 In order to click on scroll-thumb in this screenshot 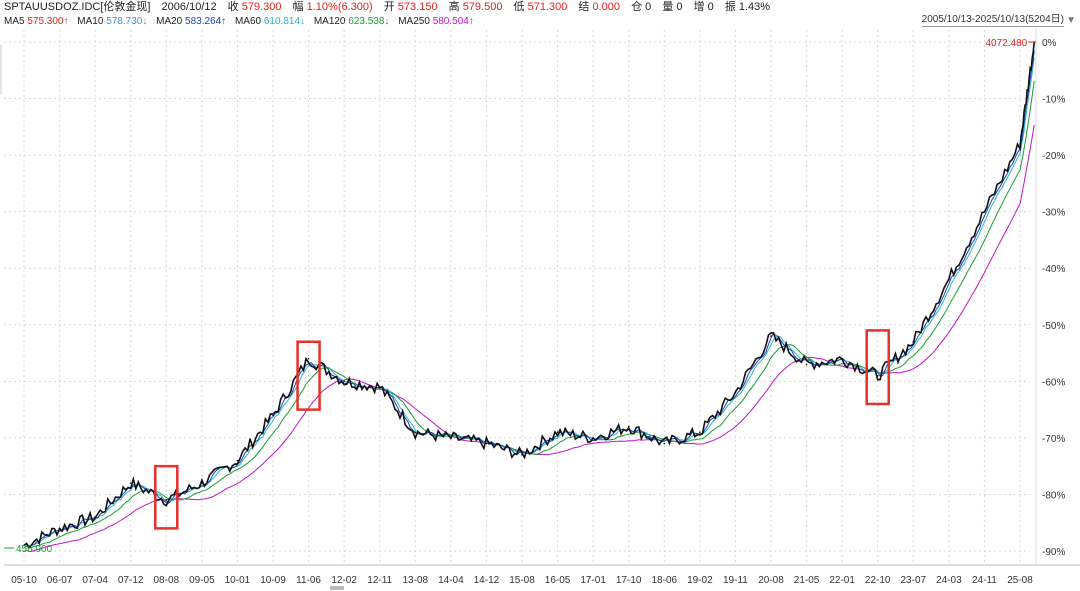, I will do `click(337, 588)`.